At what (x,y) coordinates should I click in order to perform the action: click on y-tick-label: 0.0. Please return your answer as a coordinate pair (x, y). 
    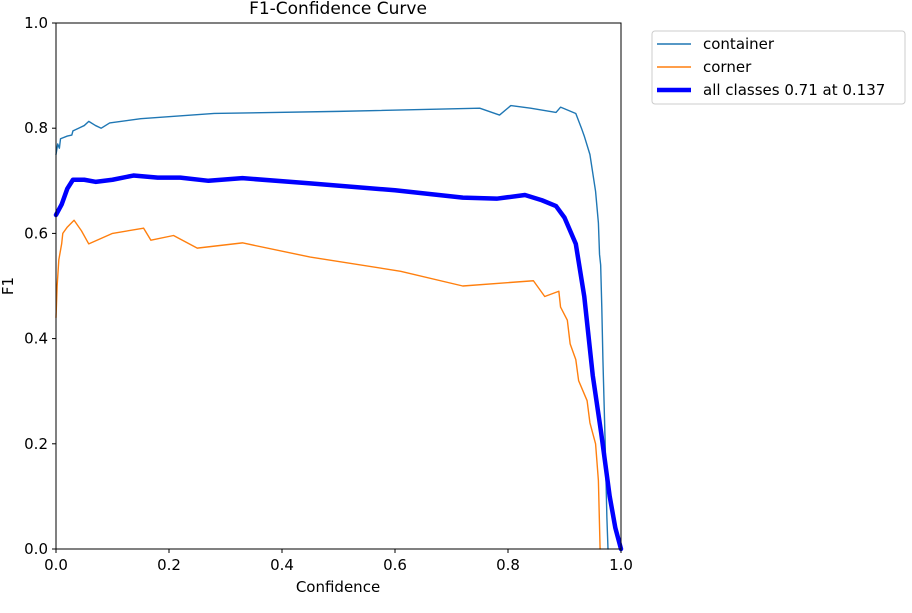
    Looking at the image, I should click on (36, 549).